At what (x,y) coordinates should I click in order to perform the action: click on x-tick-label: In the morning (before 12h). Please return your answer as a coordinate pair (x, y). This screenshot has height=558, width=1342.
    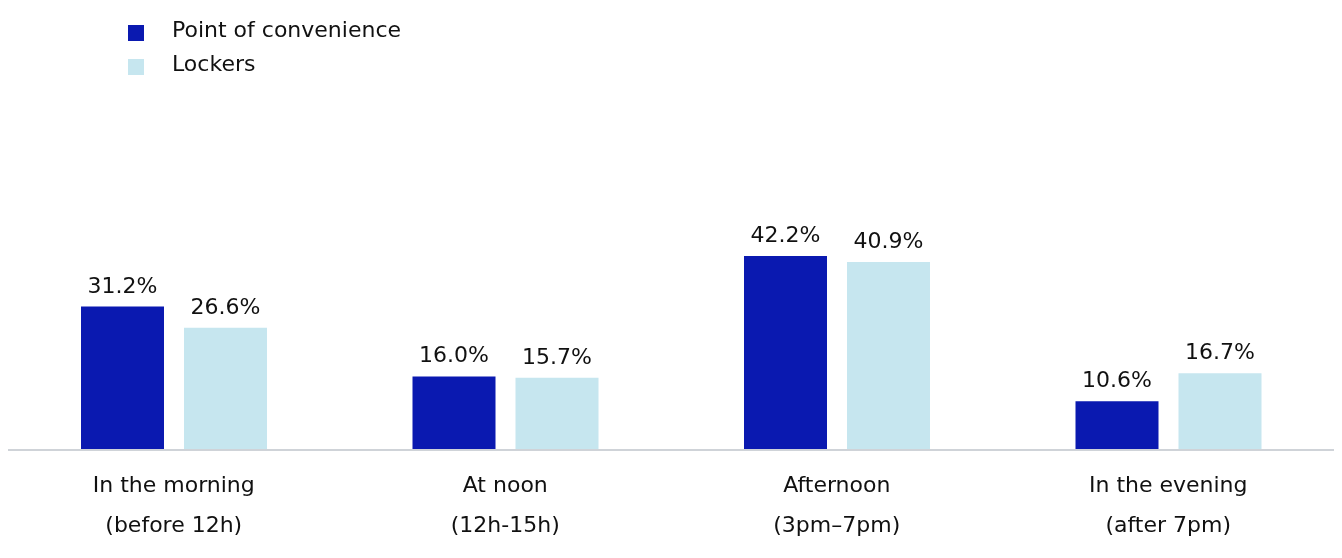
    Looking at the image, I should click on (173, 504).